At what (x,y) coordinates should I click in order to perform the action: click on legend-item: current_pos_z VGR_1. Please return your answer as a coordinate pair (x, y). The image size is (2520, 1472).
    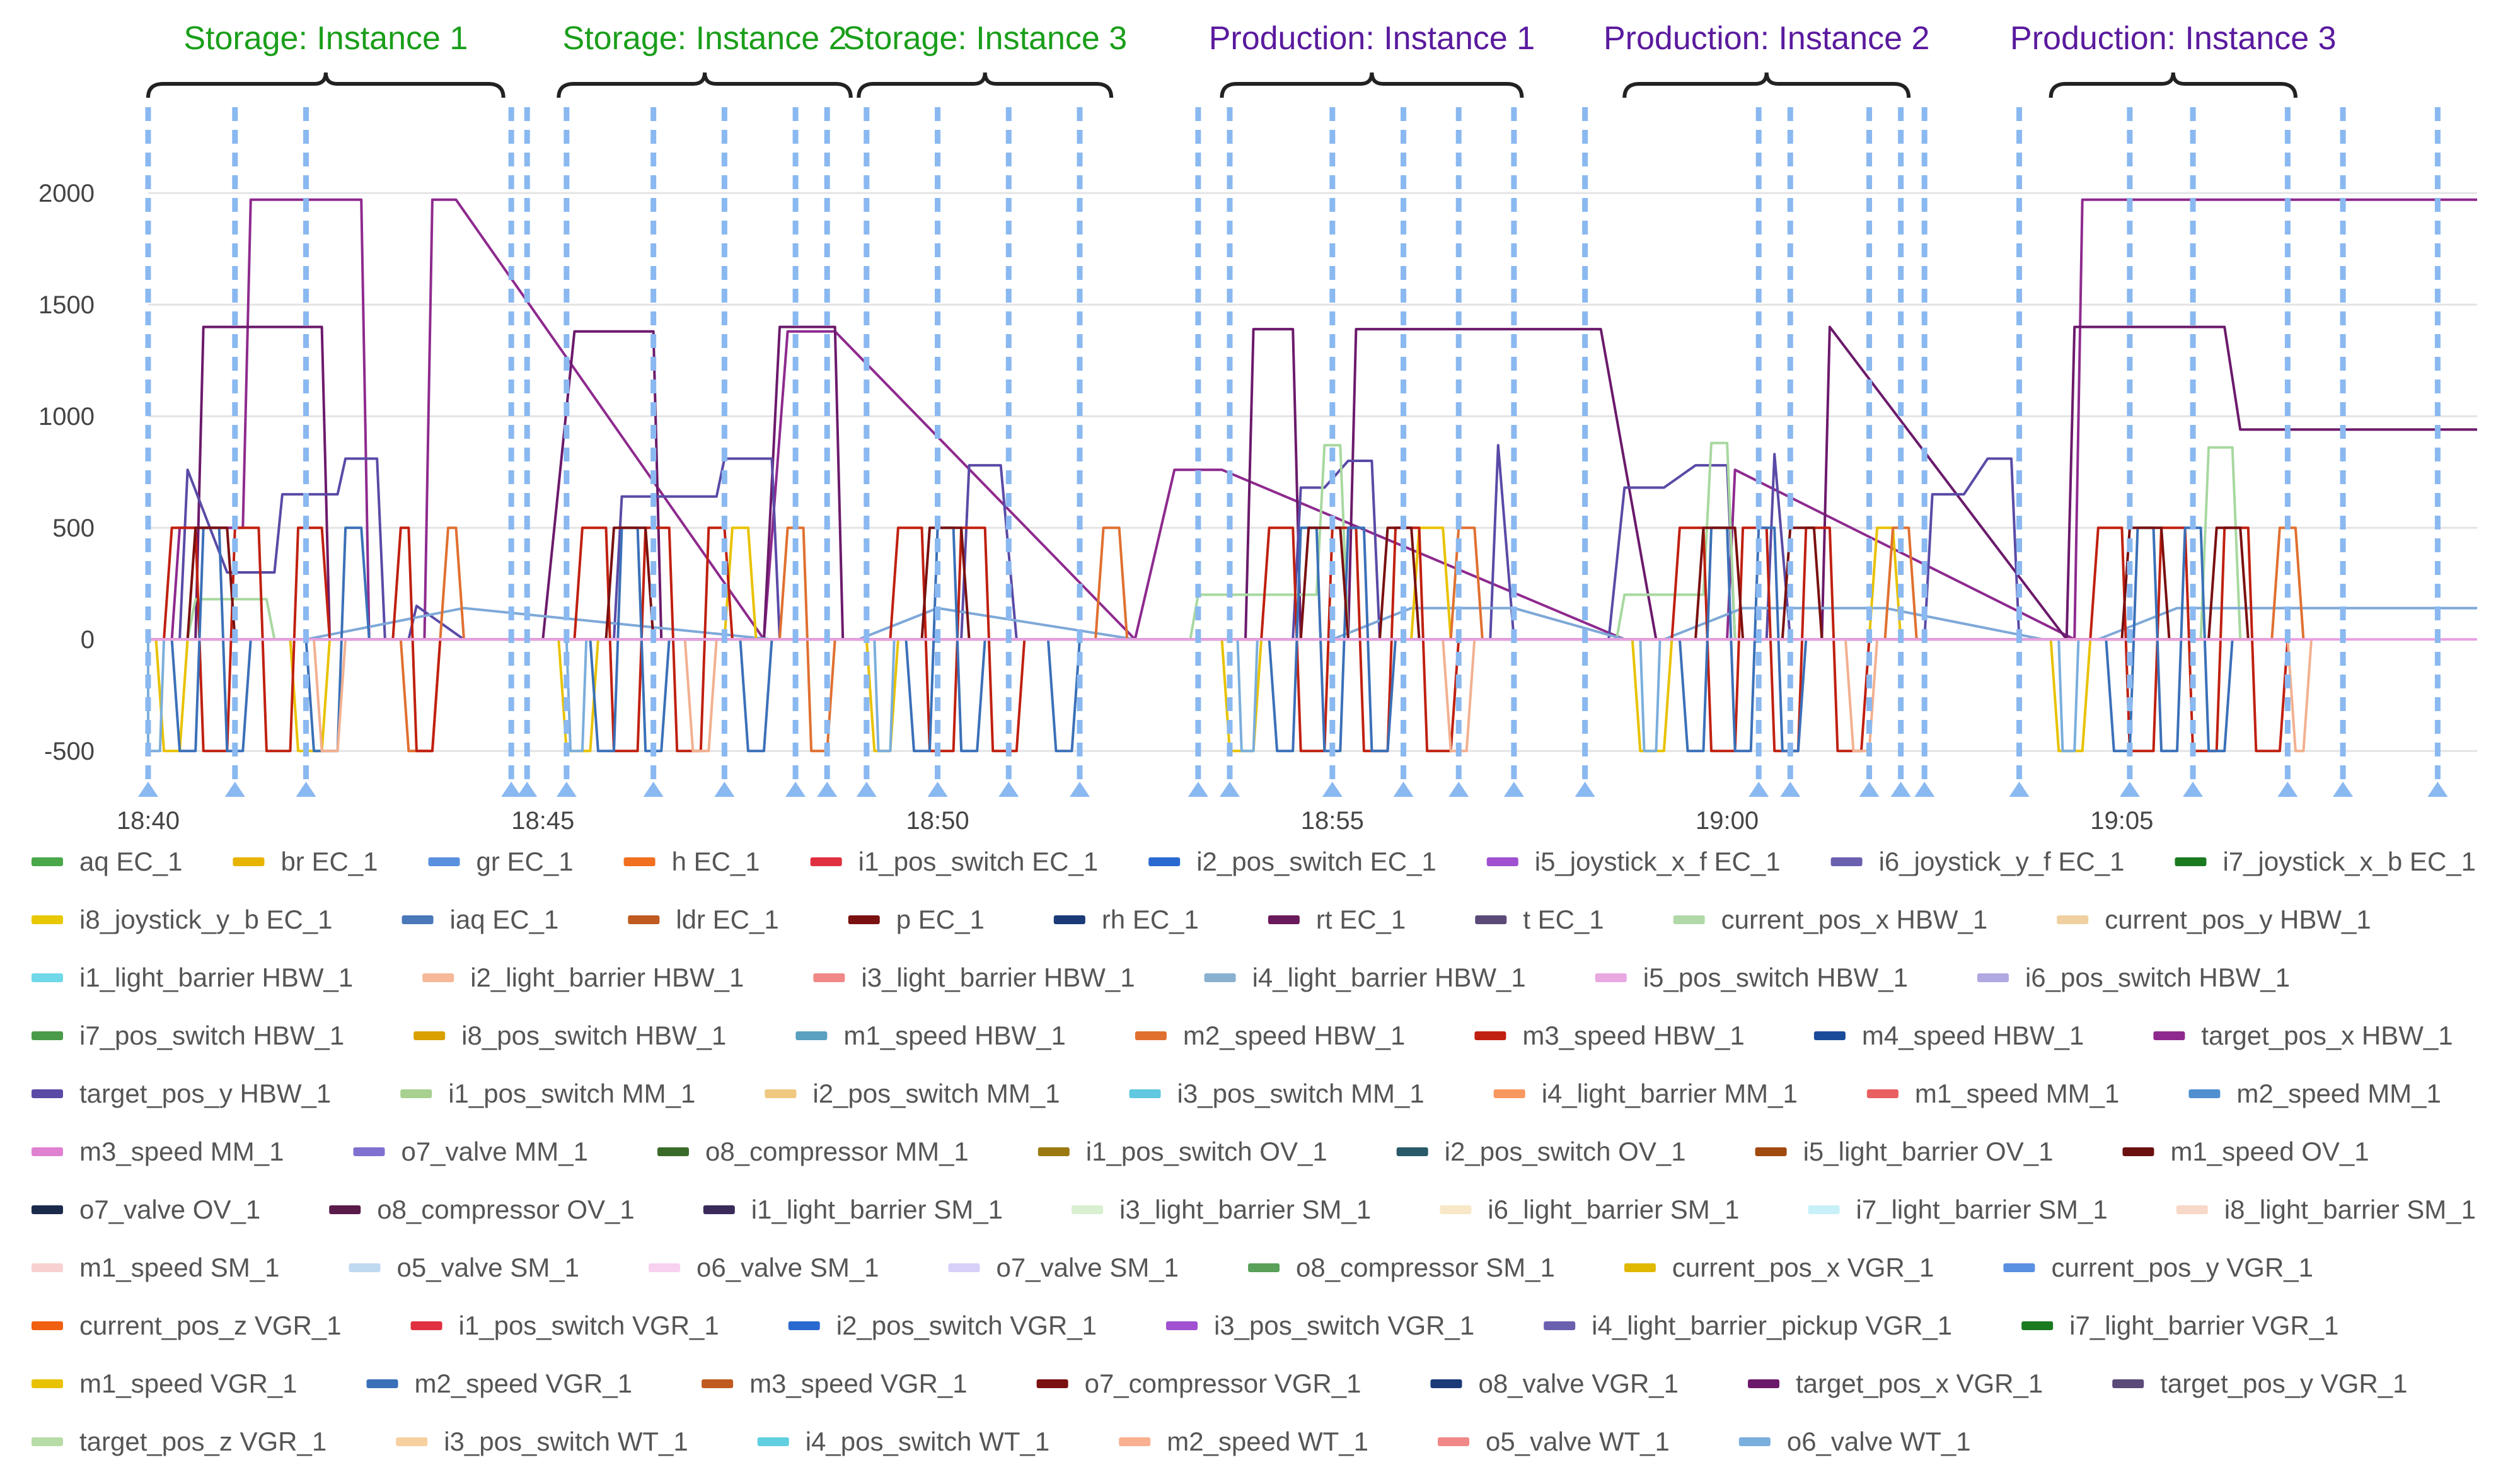
    Looking at the image, I should click on (187, 1325).